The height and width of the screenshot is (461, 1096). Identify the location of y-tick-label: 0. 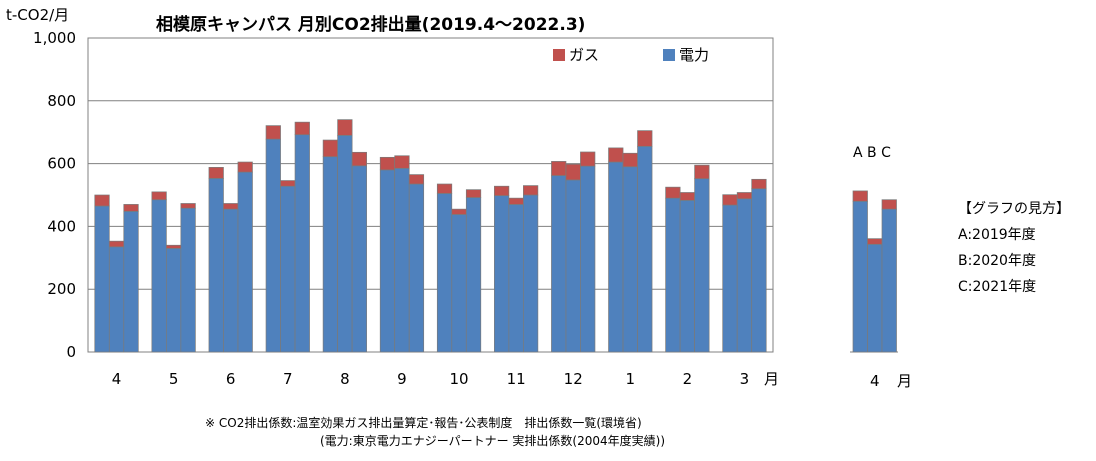
(71, 352).